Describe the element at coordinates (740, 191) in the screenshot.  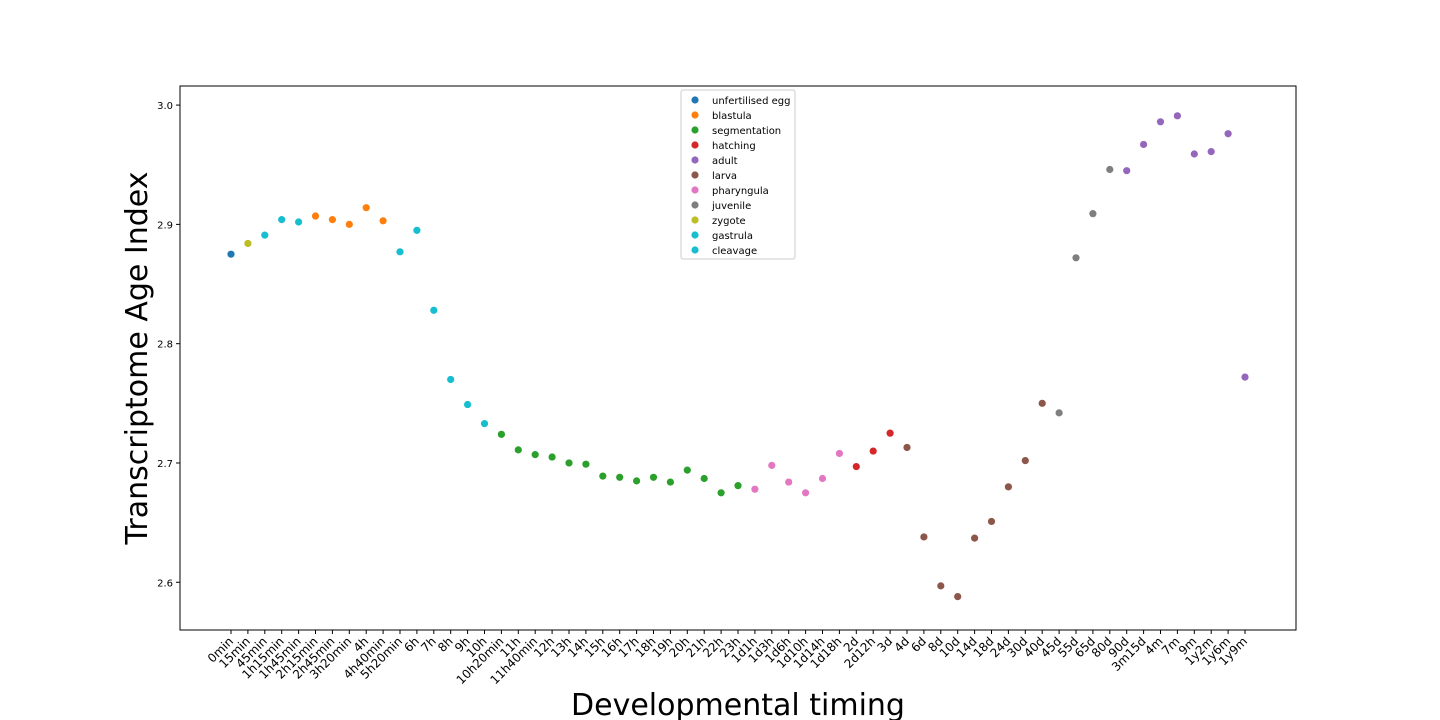
I see `legend-entry: pharyngula` at that location.